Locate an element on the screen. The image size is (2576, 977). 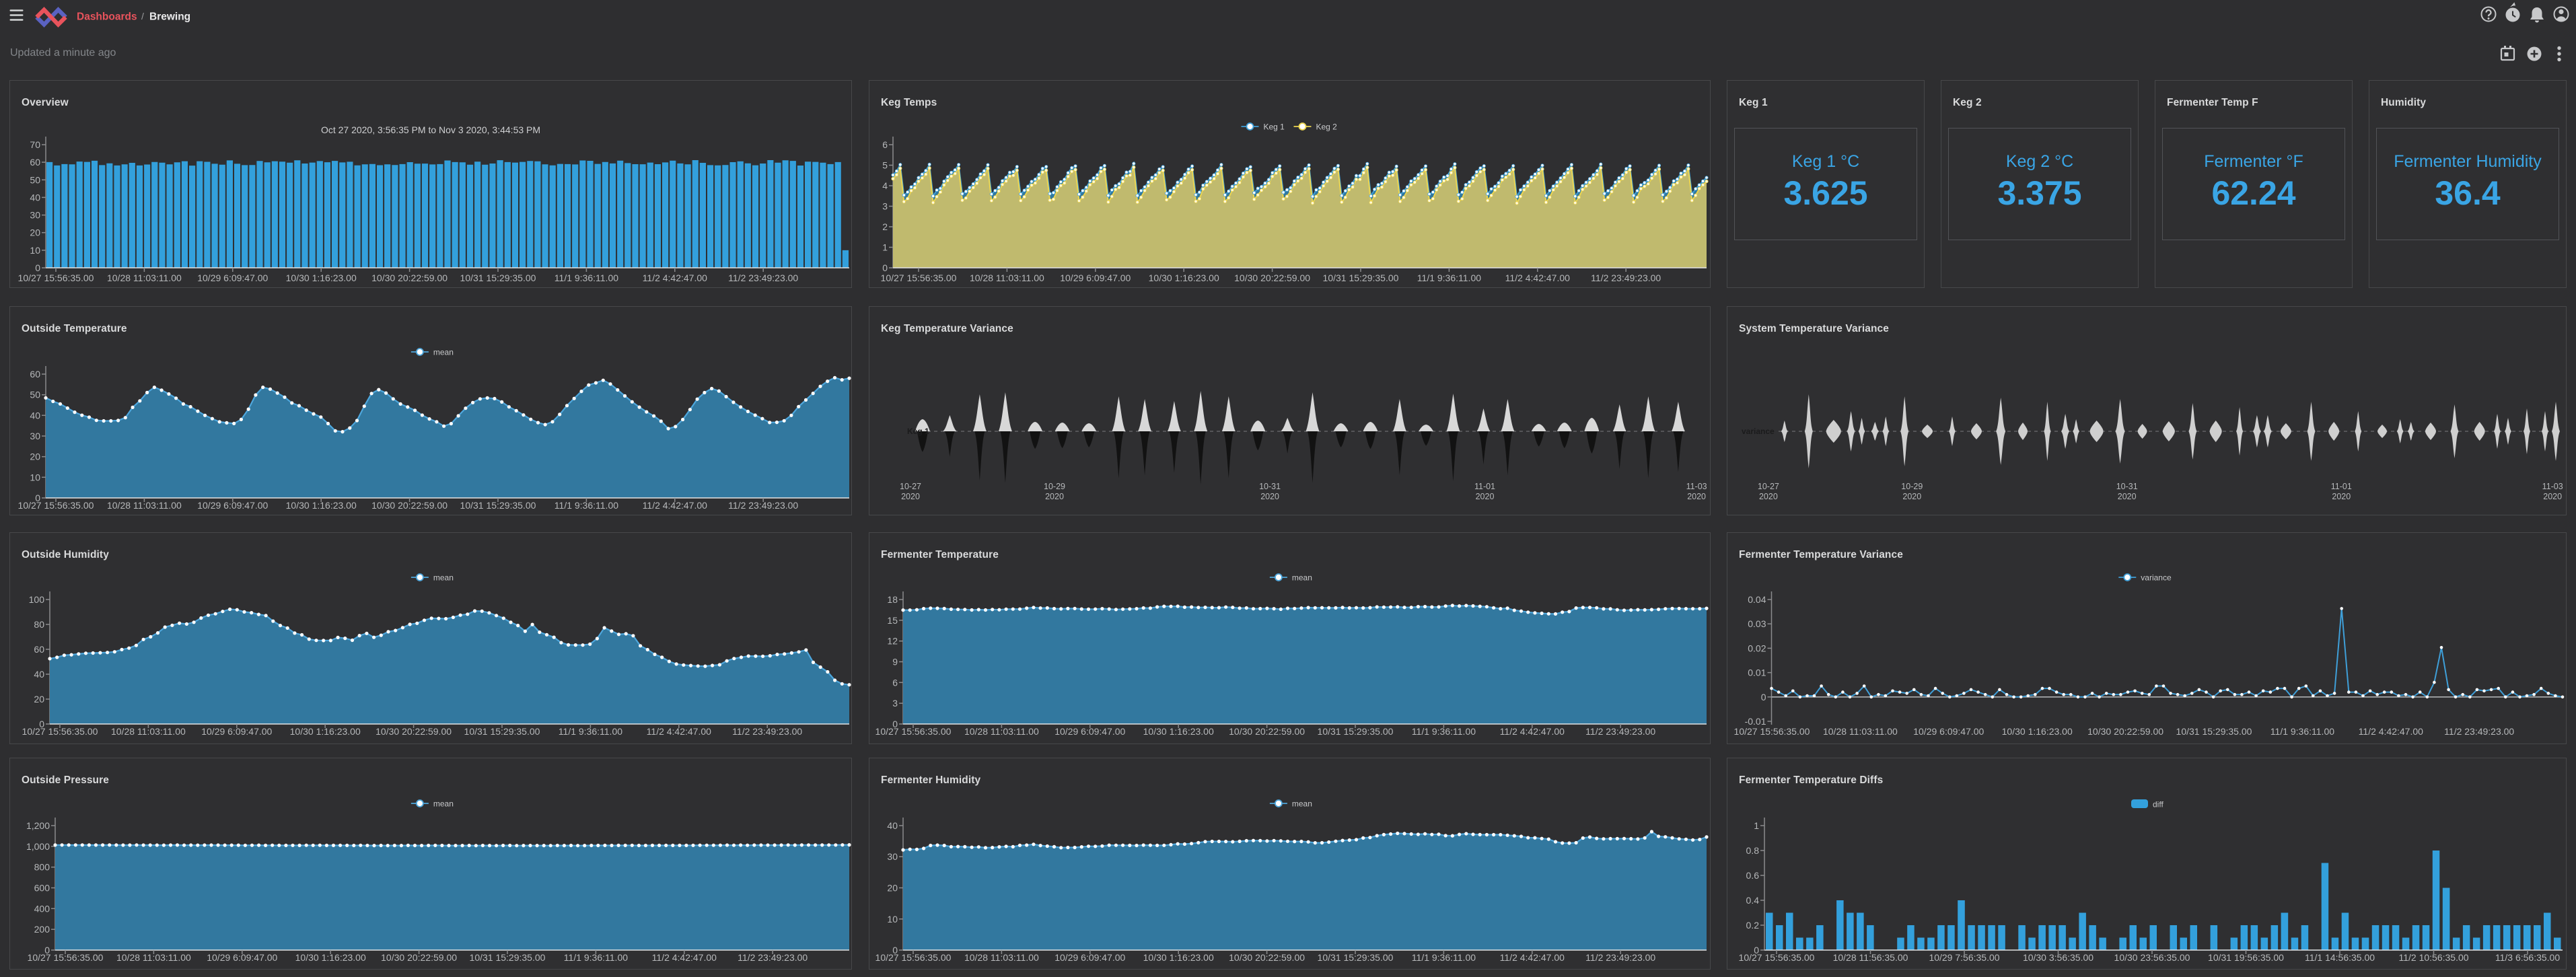
svg-text: Dashboards is located at coordinates (107, 17).